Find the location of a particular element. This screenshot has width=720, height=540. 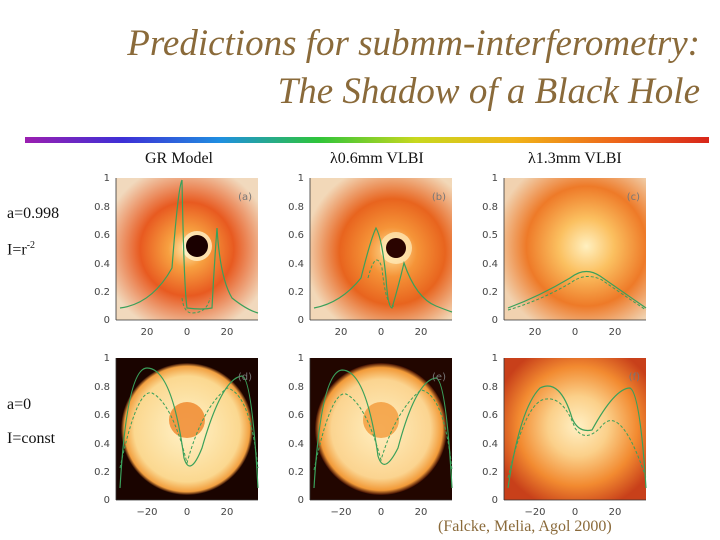

rainbow-divider is located at coordinates (367, 140).